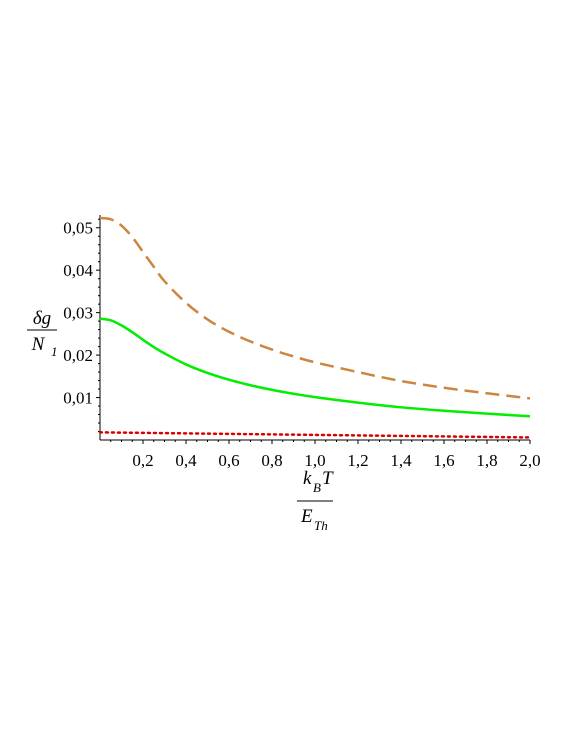 The image size is (581, 752). Describe the element at coordinates (42, 318) in the screenshot. I see `y-label-numerator: δg` at that location.